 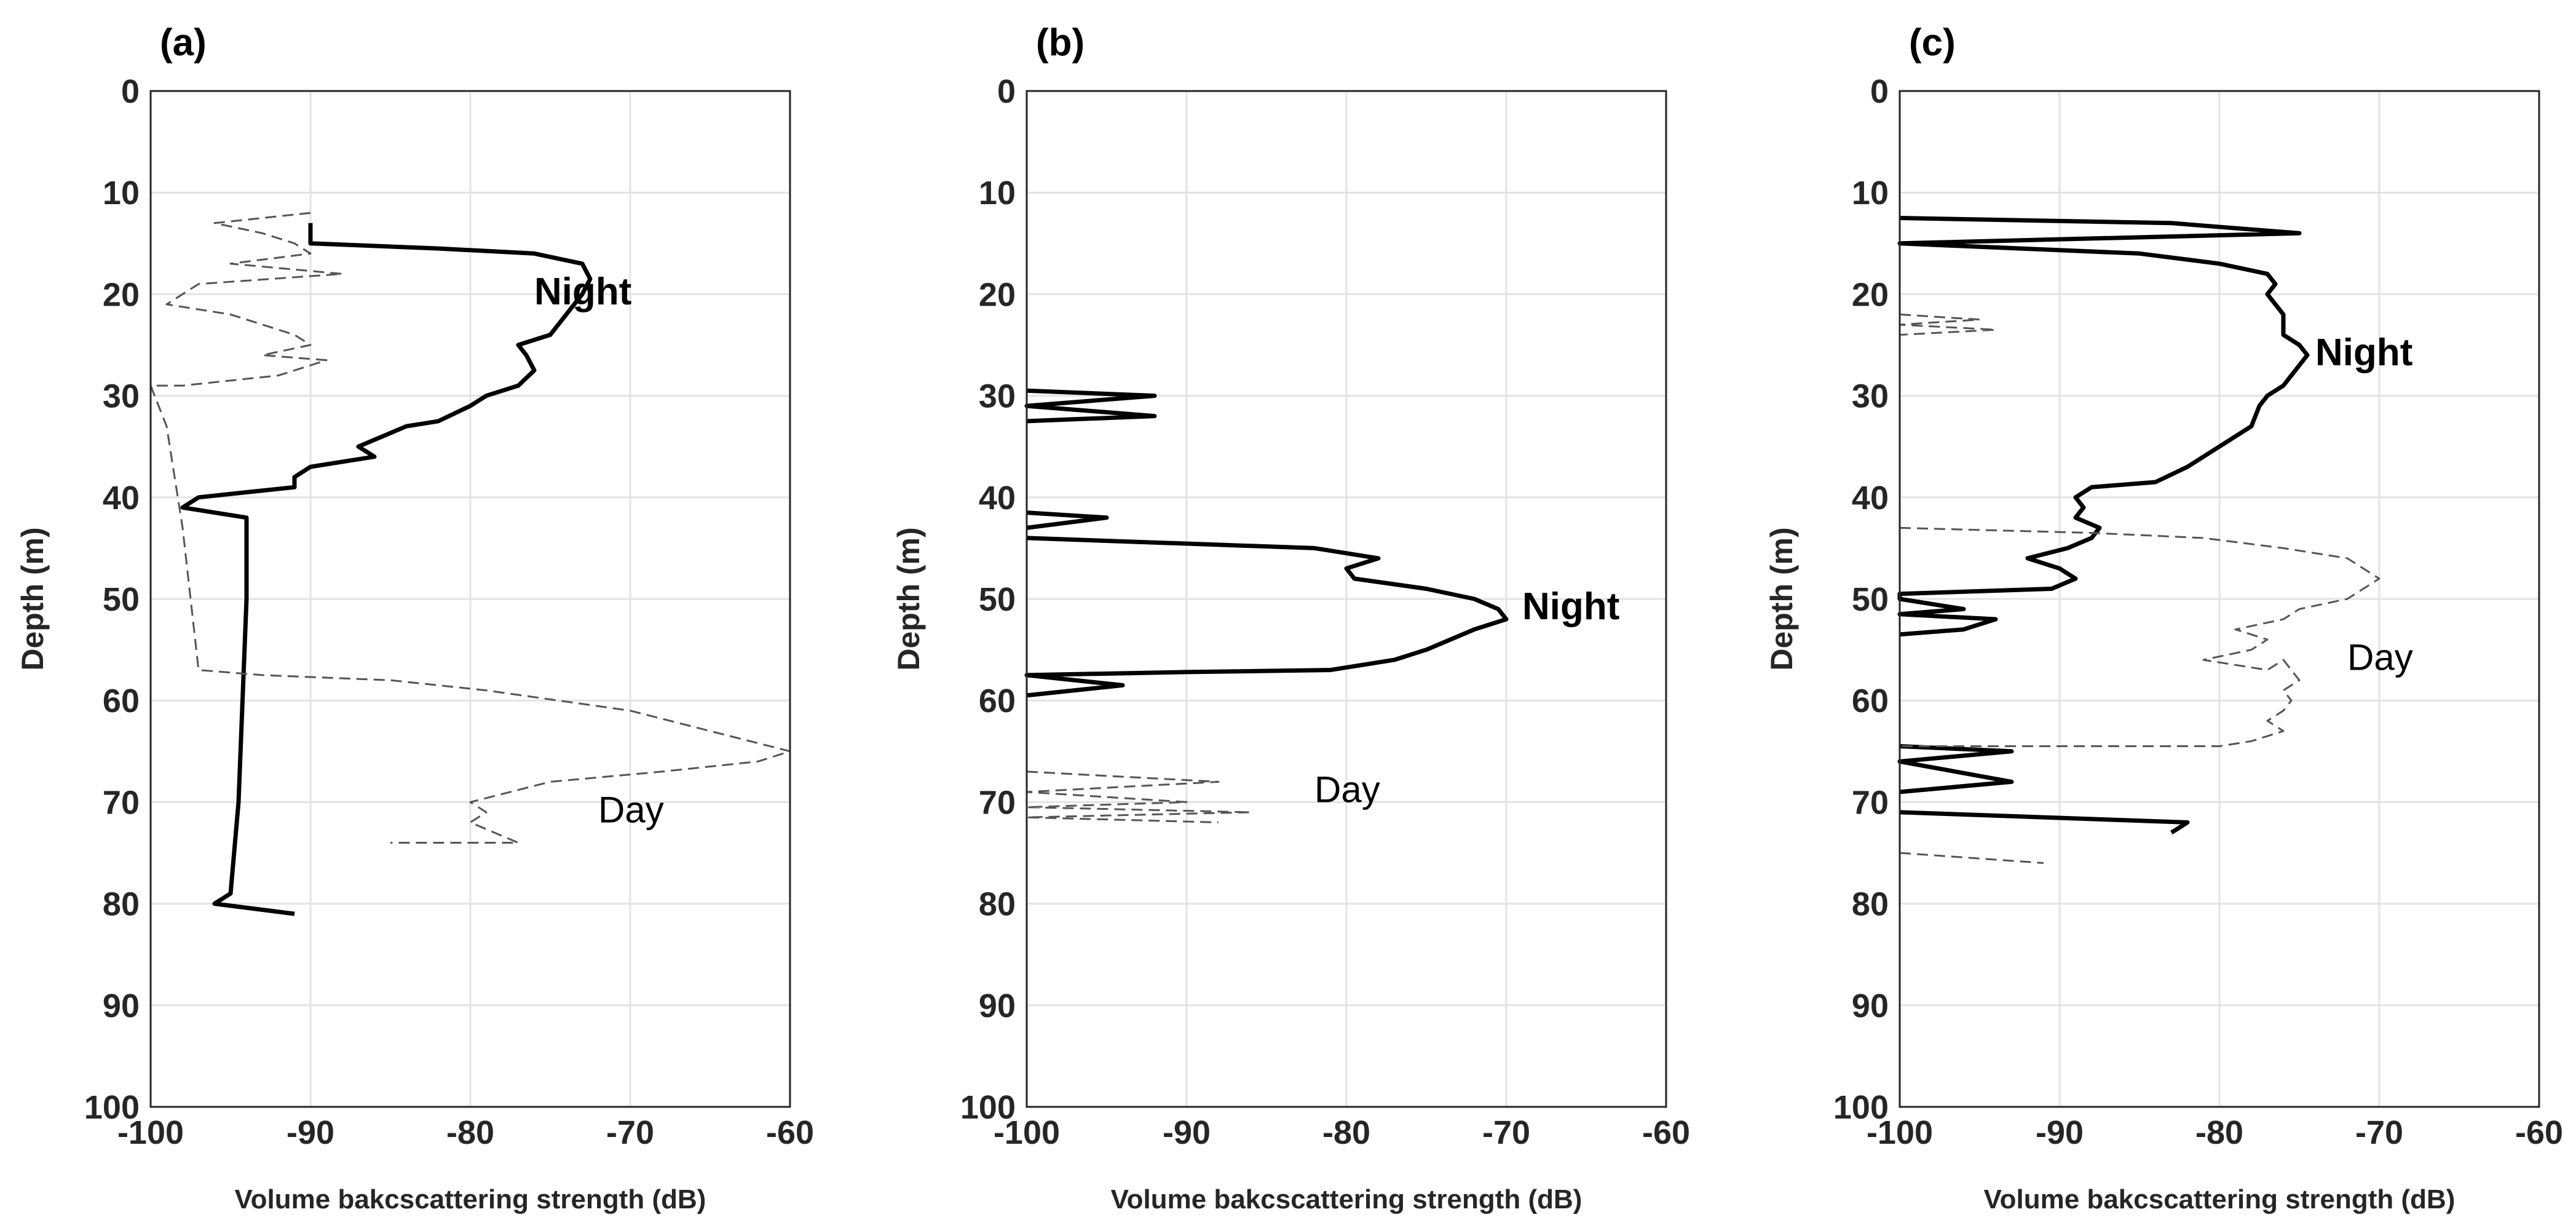 I want to click on panel-label: (c), so click(x=1932, y=43).